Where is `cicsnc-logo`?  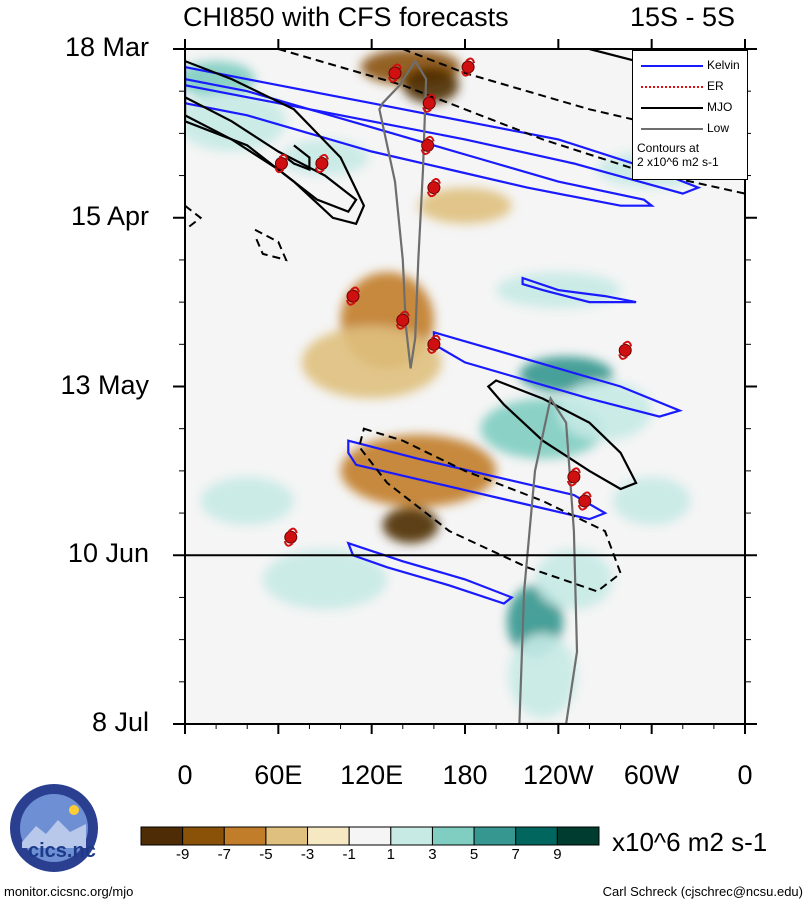
cicsnc-logo is located at coordinates (54, 828).